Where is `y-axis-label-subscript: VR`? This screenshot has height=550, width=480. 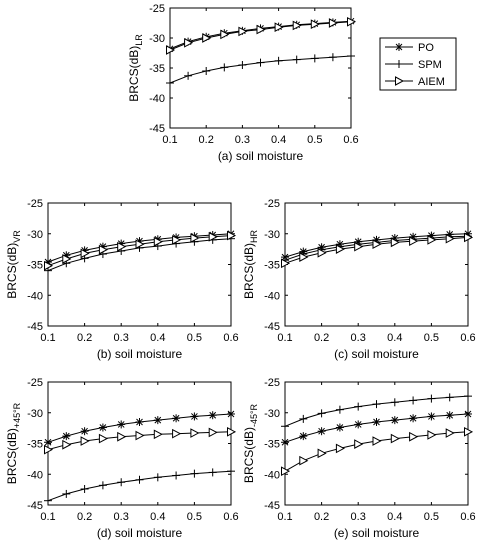
y-axis-label-subscript: VR is located at coordinates (17, 236).